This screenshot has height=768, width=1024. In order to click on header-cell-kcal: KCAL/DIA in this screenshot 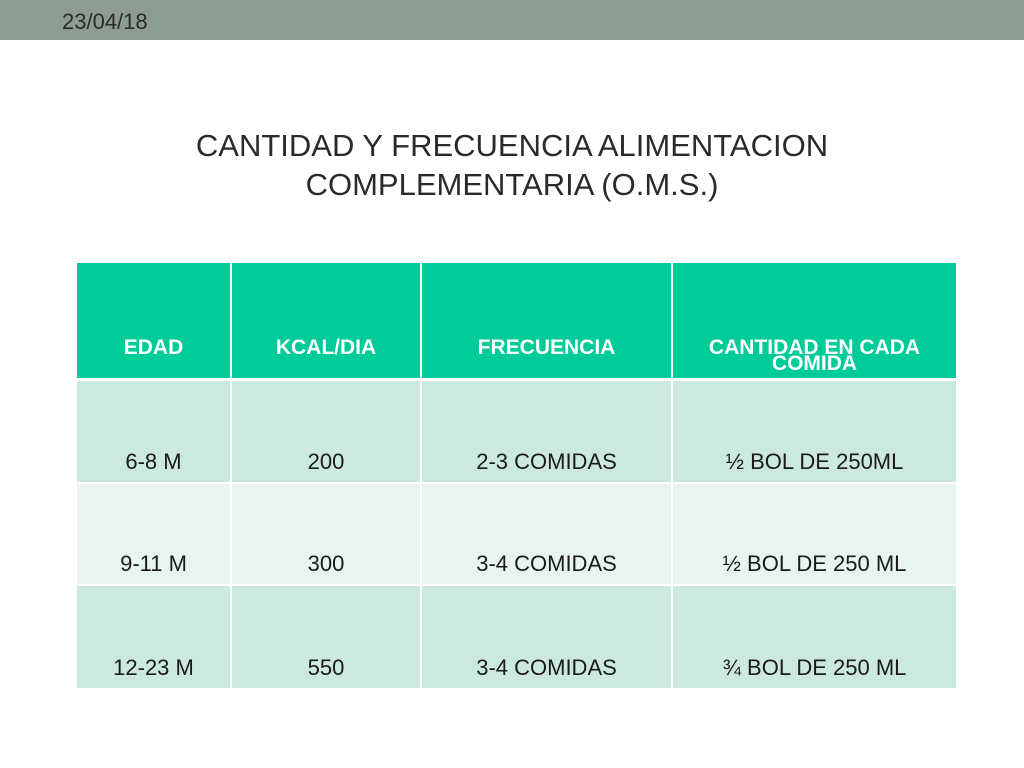, I will do `click(326, 322)`.